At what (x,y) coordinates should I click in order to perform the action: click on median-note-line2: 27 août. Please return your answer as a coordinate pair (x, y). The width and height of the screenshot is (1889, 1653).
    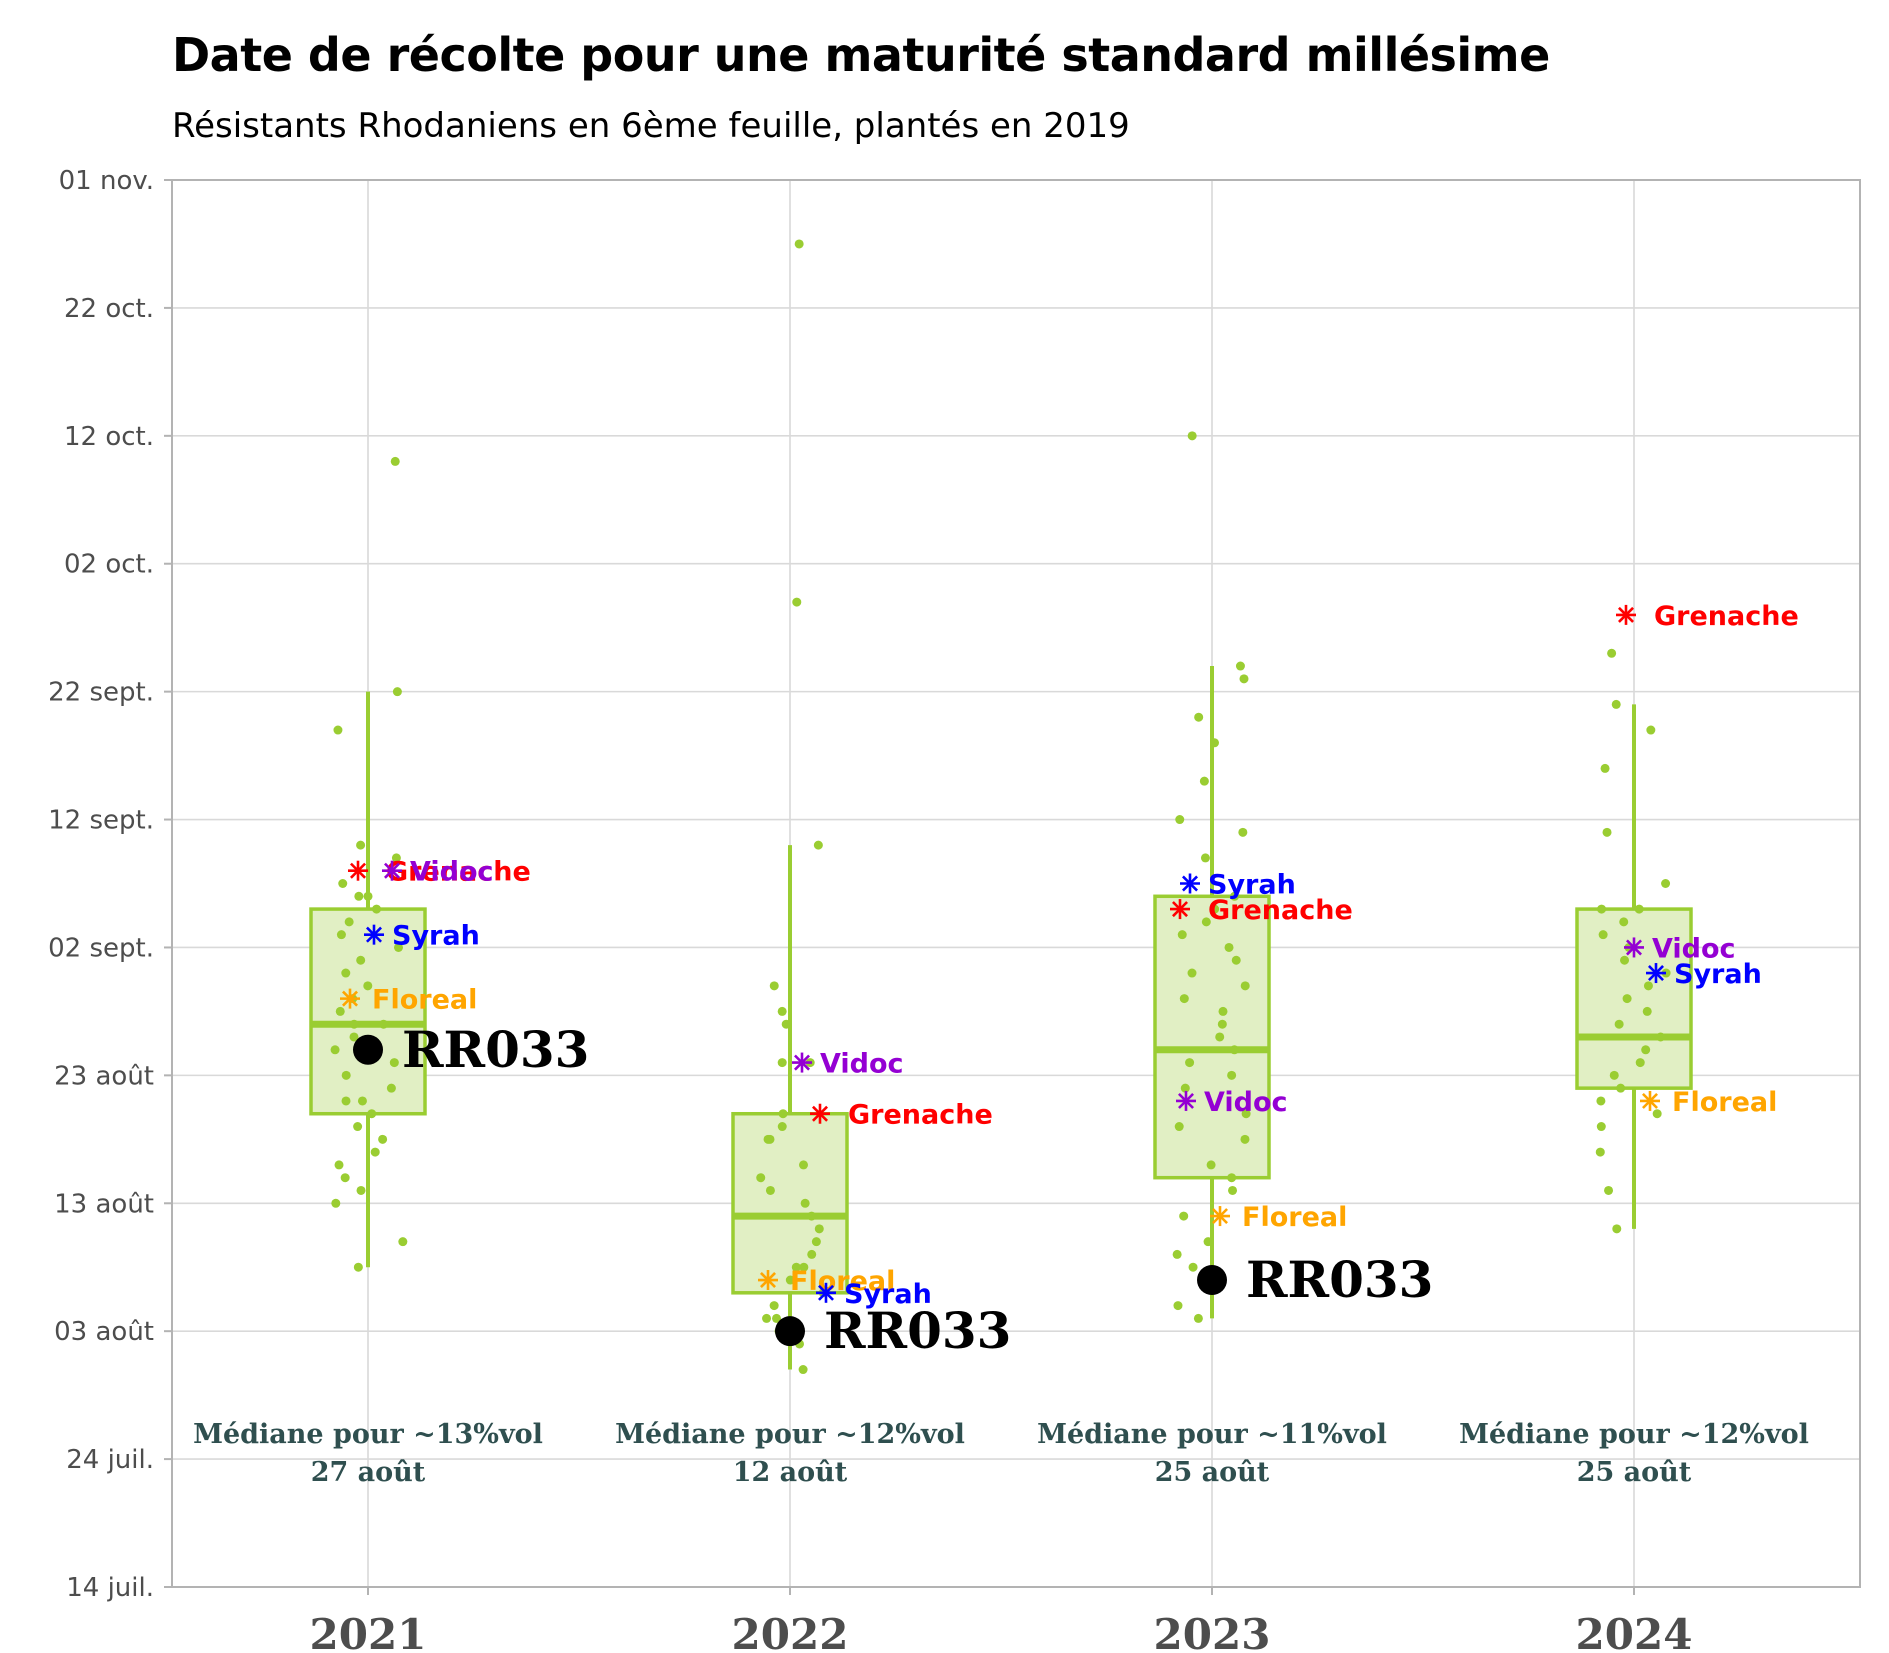
    Looking at the image, I should click on (368, 1472).